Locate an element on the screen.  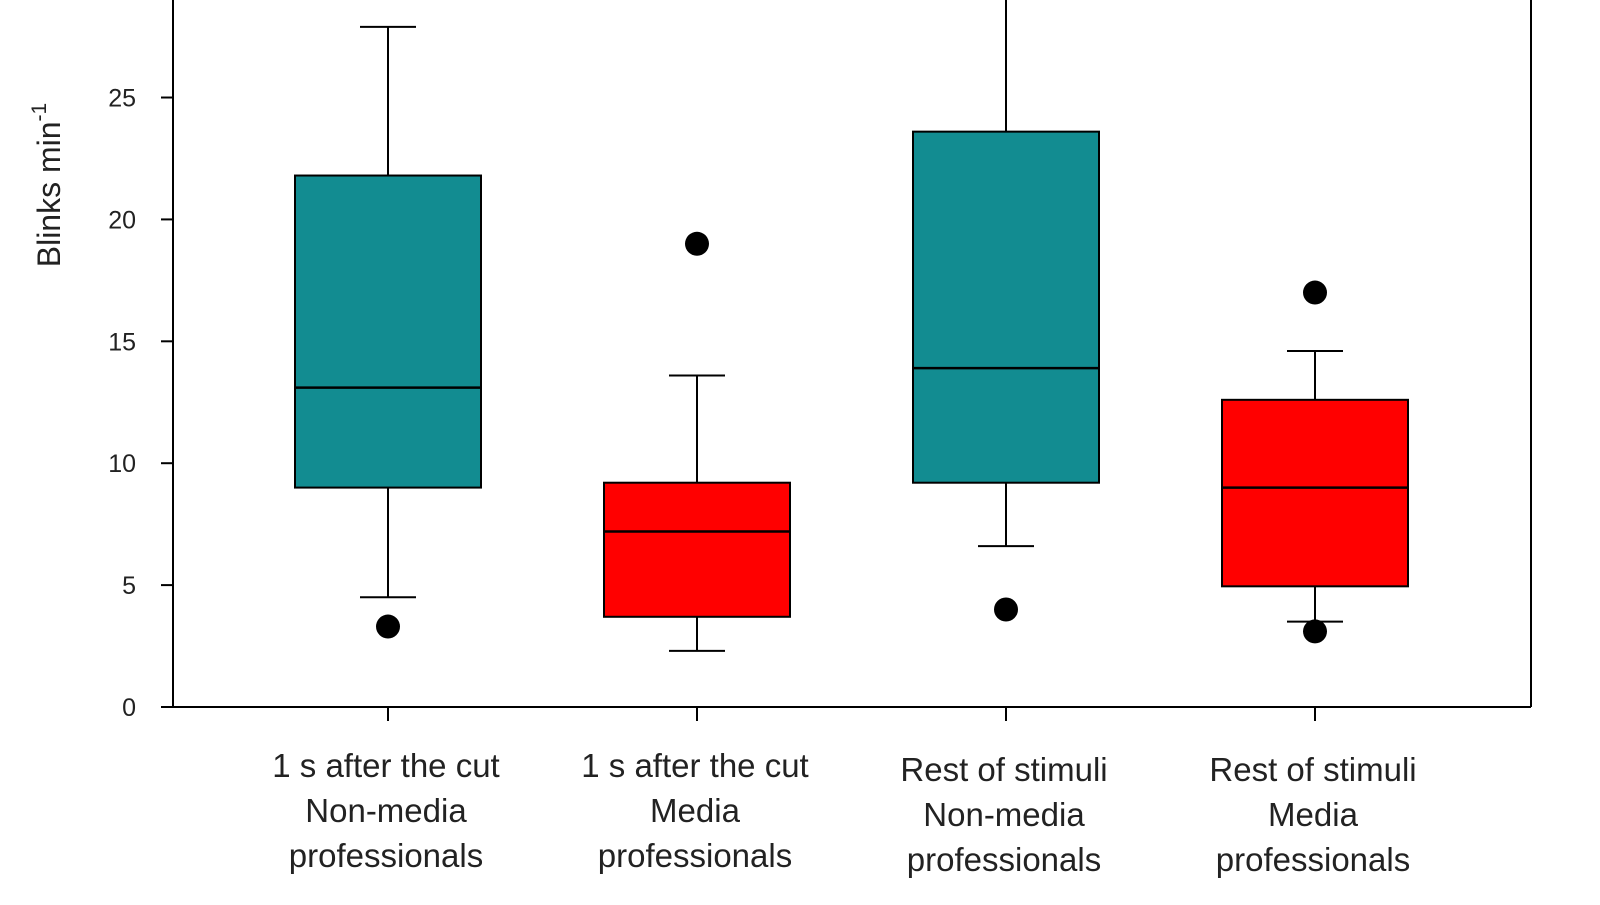
y-tick-label: 25 is located at coordinates (122, 99).